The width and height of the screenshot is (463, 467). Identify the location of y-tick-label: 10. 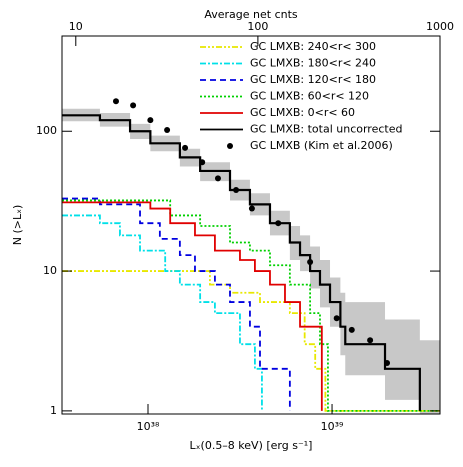
(50, 270).